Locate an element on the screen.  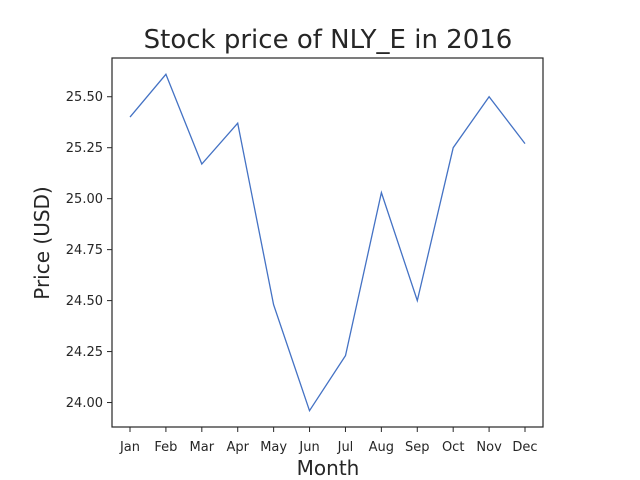
y-tick-label: 24.50 is located at coordinates (84, 301).